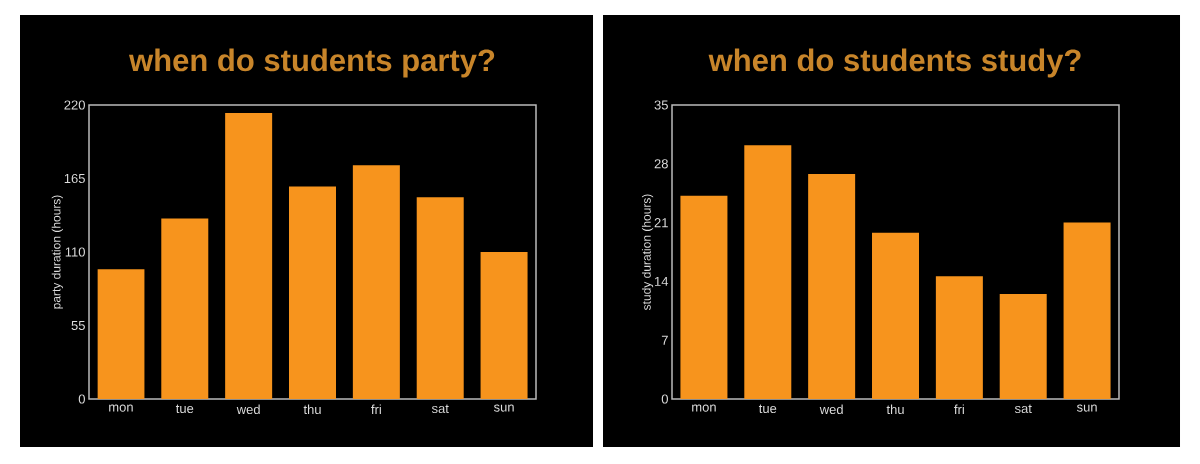 The width and height of the screenshot is (1200, 464). What do you see at coordinates (647, 252) in the screenshot?
I see `y-axis-title: study duration (hours)` at bounding box center [647, 252].